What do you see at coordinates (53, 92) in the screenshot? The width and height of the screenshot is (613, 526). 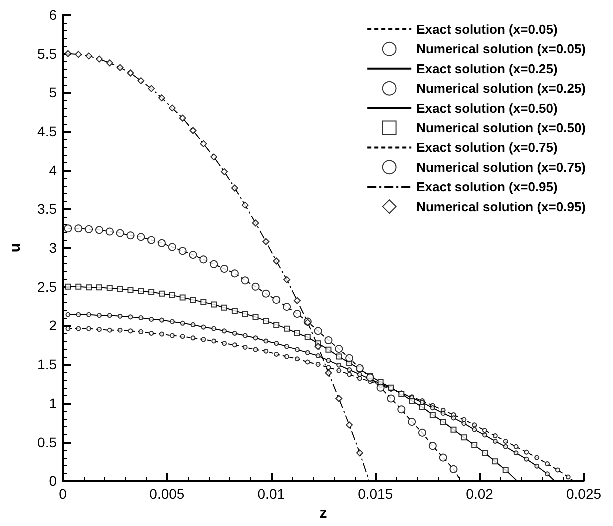 I see `y-tick-label: 5` at bounding box center [53, 92].